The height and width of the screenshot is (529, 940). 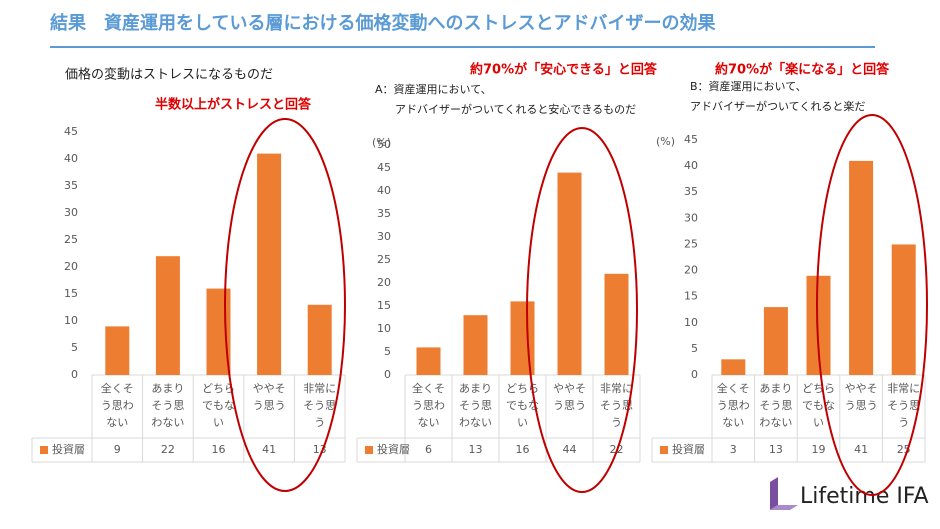 I want to click on table-value: 9, so click(x=117, y=449).